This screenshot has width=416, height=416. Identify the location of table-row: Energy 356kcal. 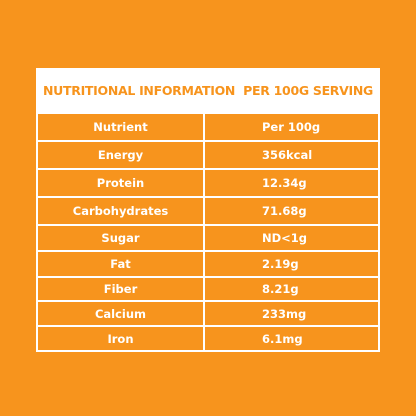
(208, 155).